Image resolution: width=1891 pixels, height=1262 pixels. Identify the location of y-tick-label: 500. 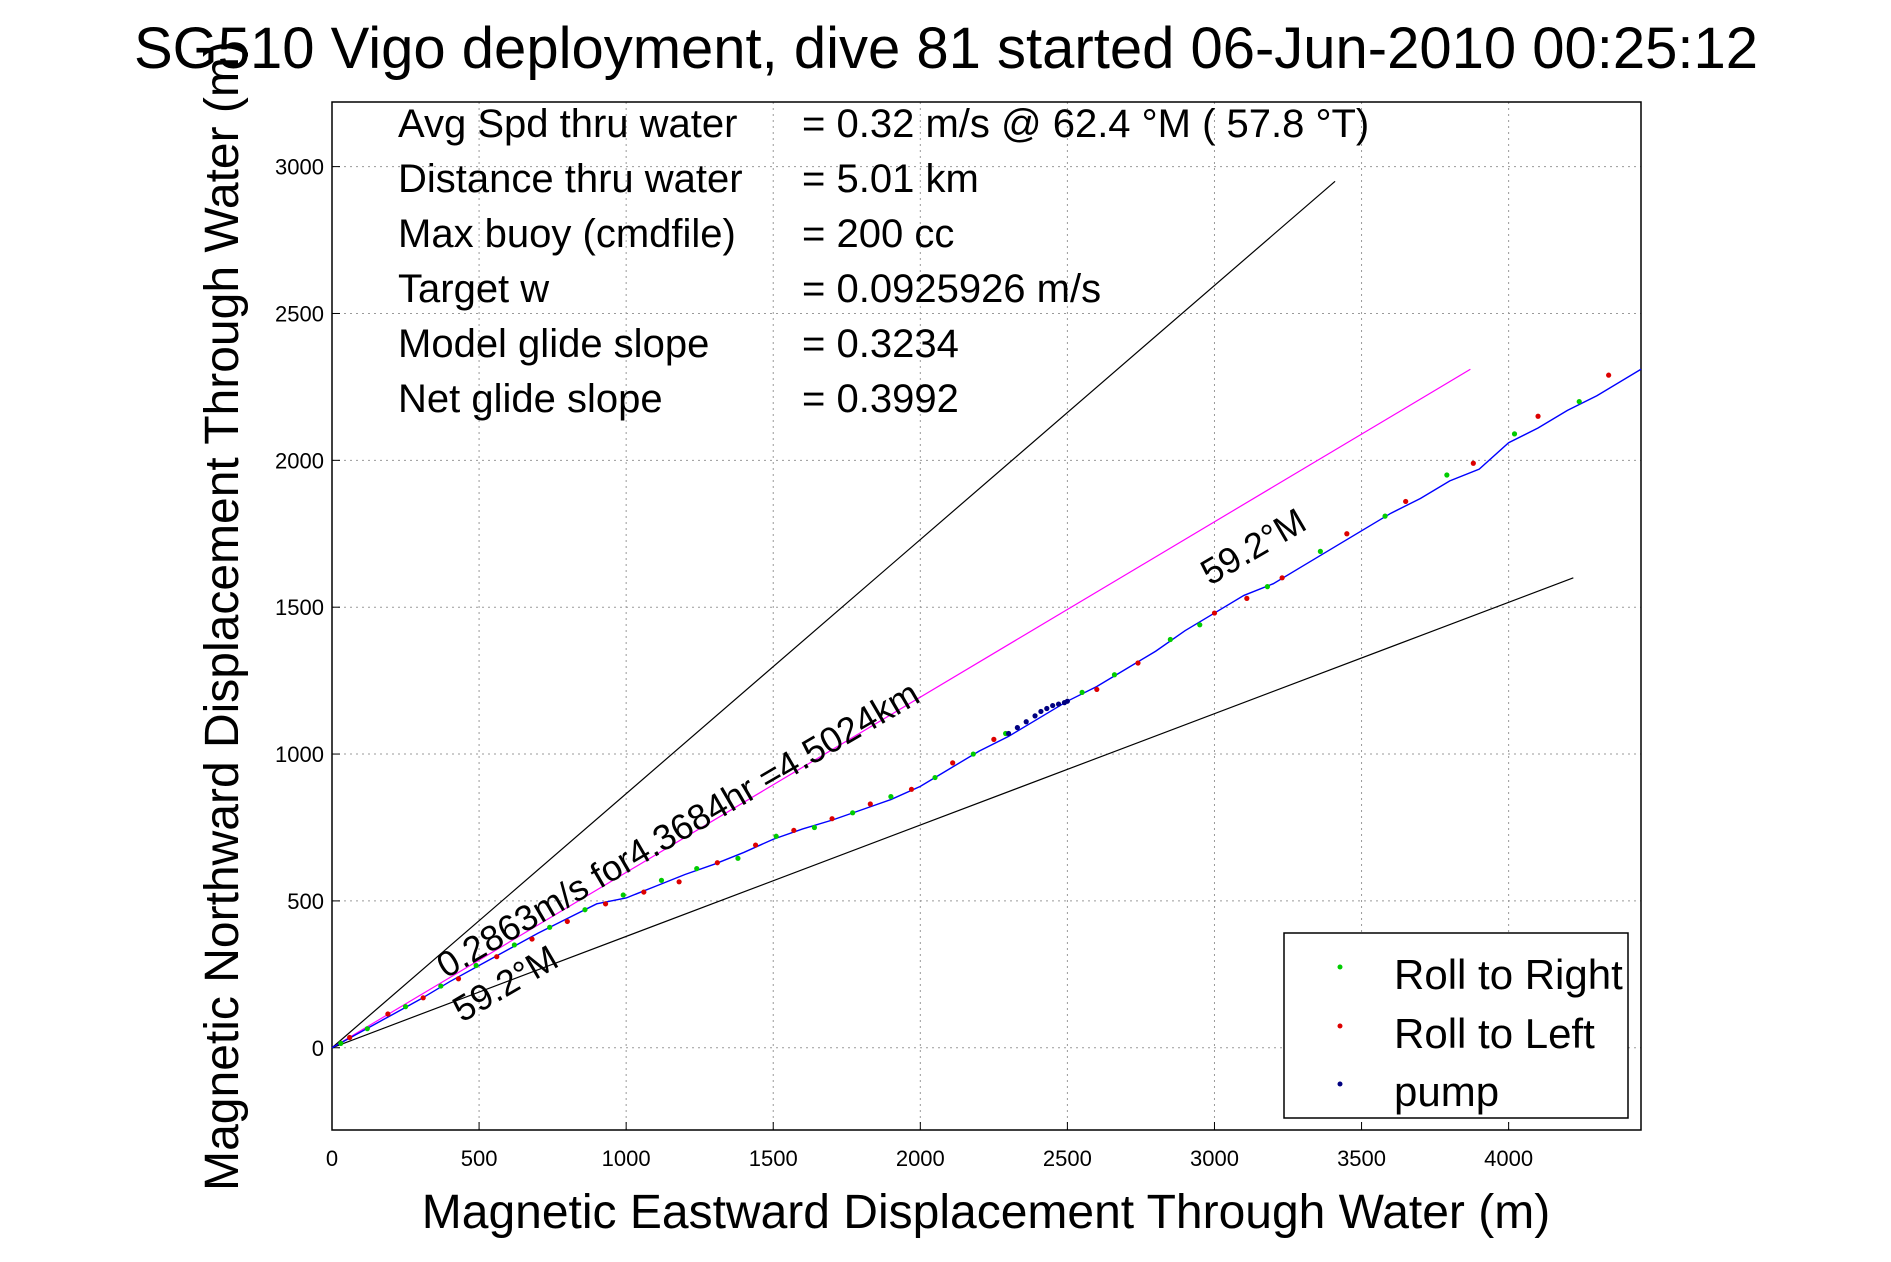
(305, 901).